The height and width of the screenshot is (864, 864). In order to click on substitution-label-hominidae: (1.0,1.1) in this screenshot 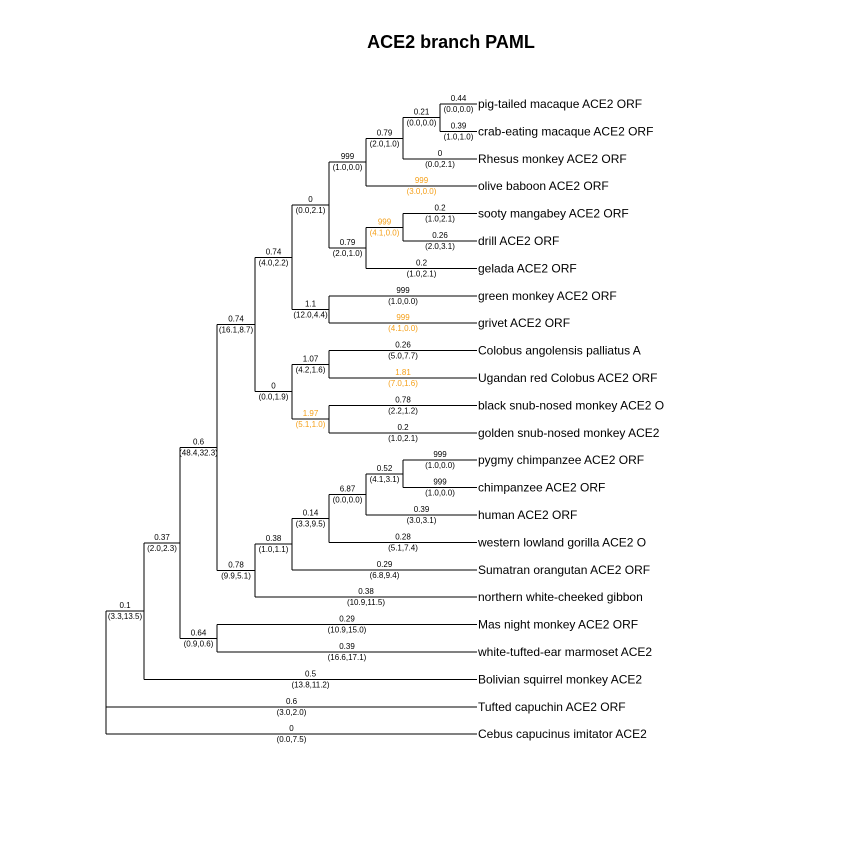, I will do `click(274, 549)`.